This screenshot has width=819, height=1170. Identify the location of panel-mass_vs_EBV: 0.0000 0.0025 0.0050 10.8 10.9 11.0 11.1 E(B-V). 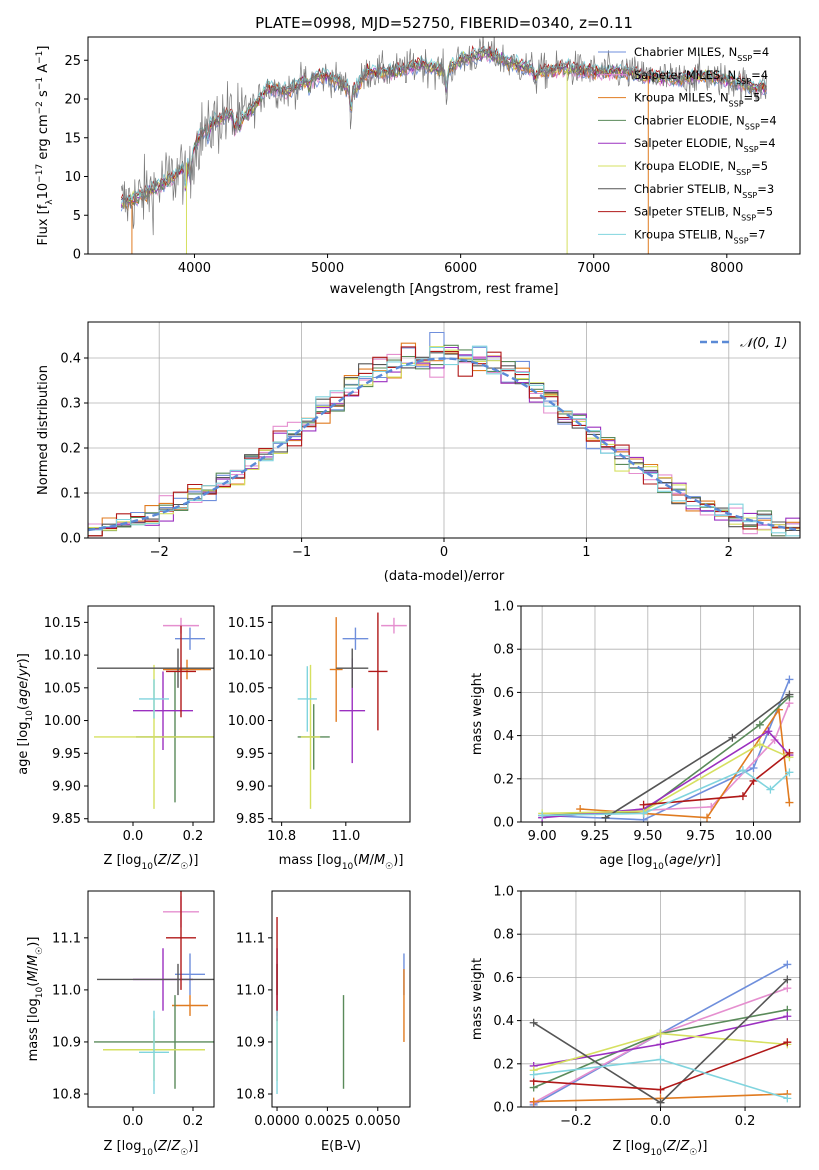
(323, 1022).